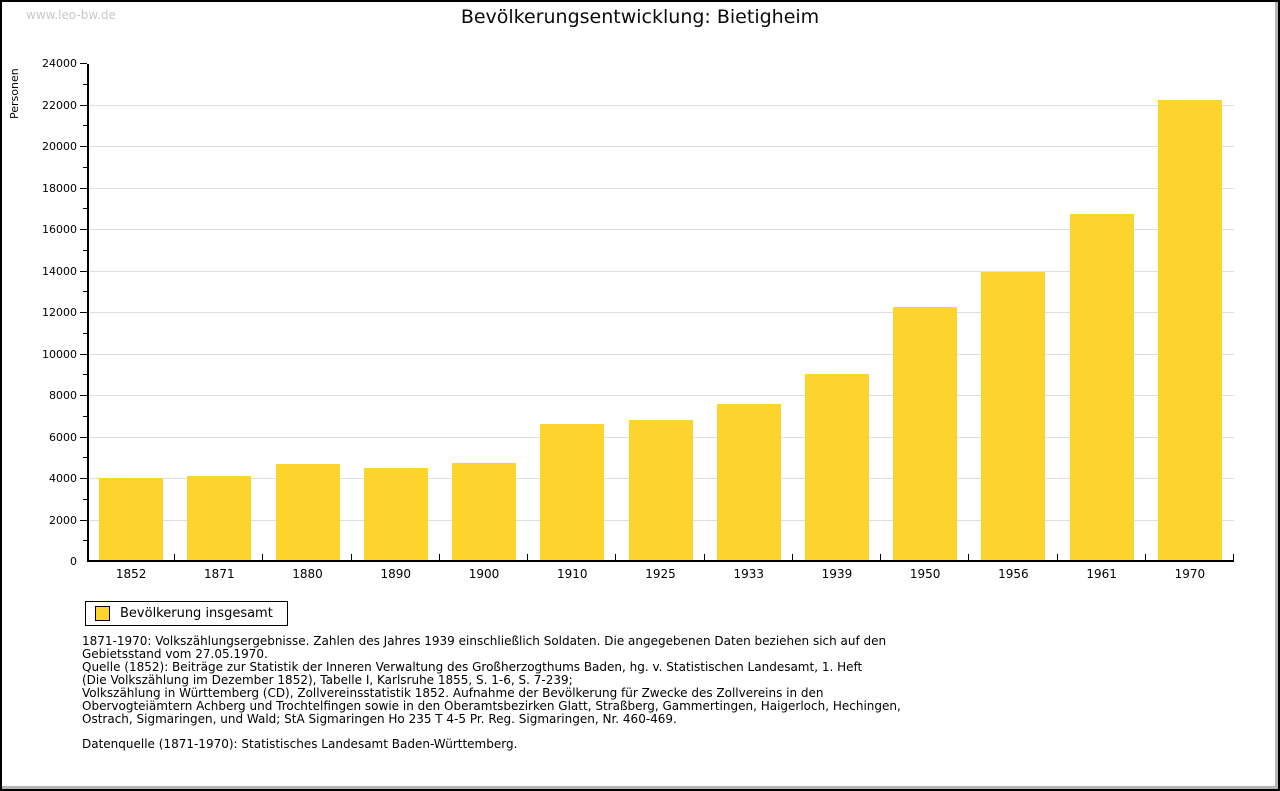 The image size is (1280, 791). What do you see at coordinates (59, 229) in the screenshot?
I see `y-tick-label: 16000` at bounding box center [59, 229].